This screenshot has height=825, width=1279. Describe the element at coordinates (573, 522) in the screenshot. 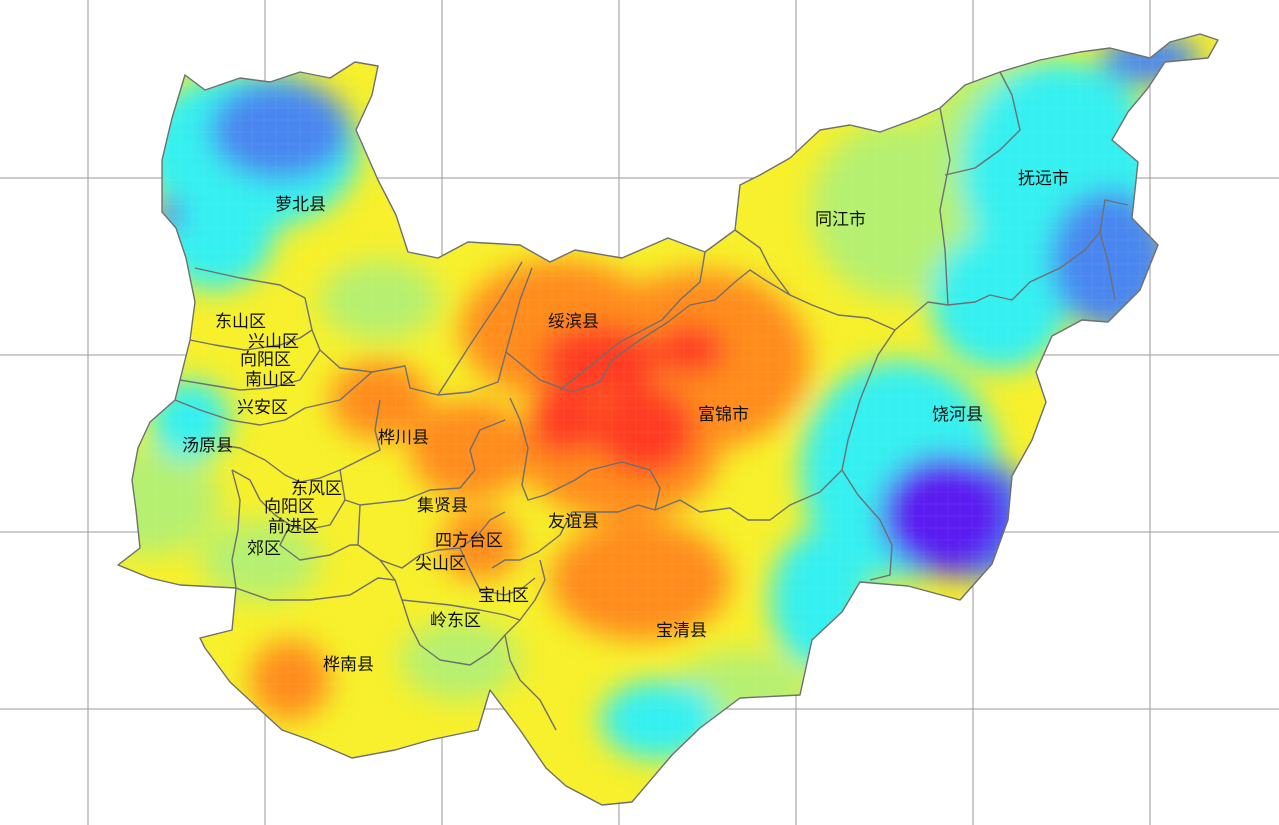

I see `label-youyi: 友谊县` at that location.